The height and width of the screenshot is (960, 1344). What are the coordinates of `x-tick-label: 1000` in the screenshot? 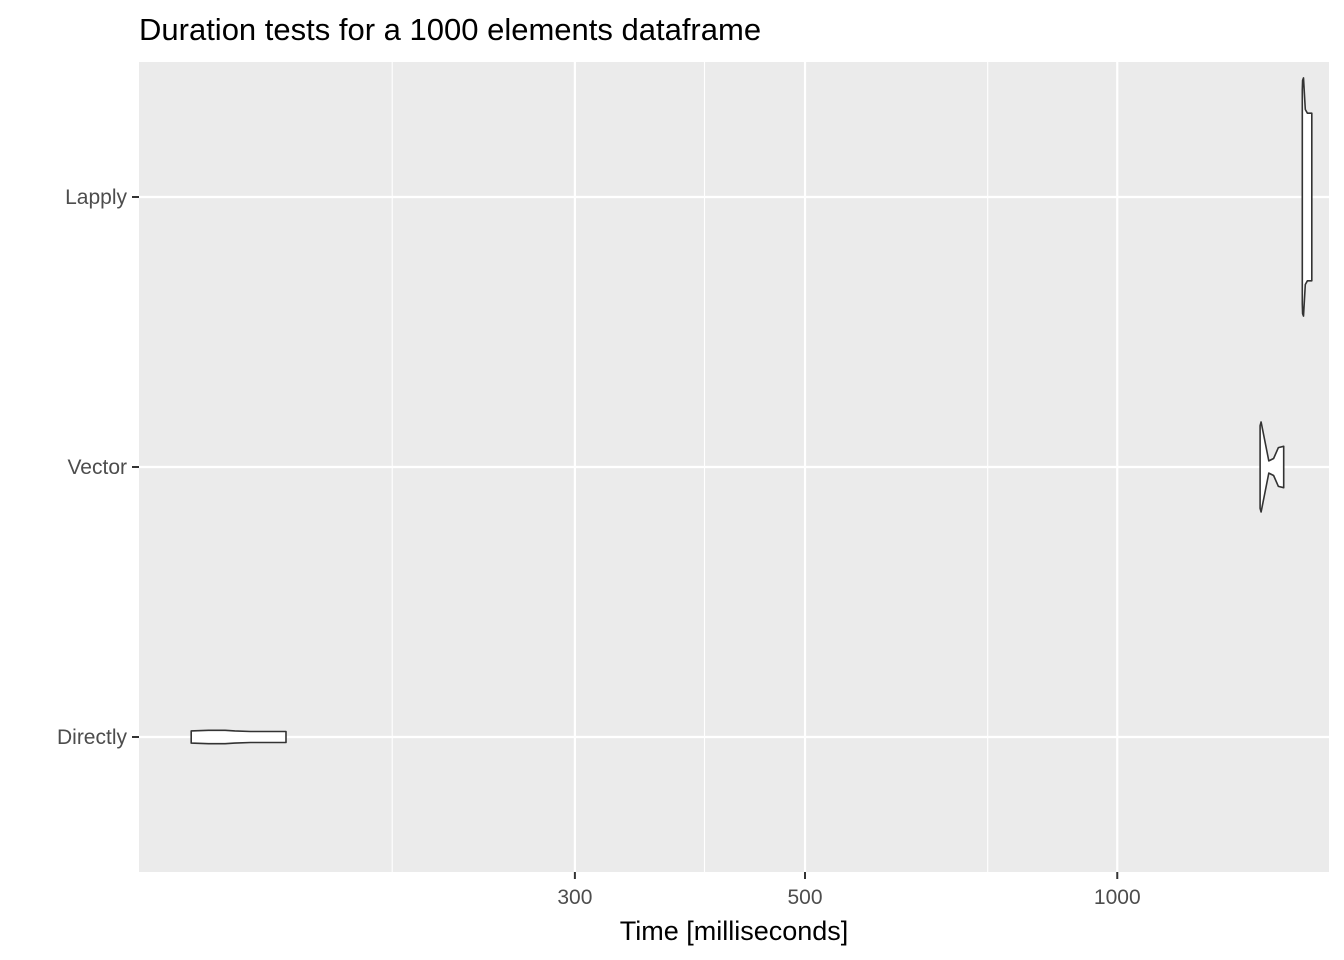 It's located at (1117, 897).